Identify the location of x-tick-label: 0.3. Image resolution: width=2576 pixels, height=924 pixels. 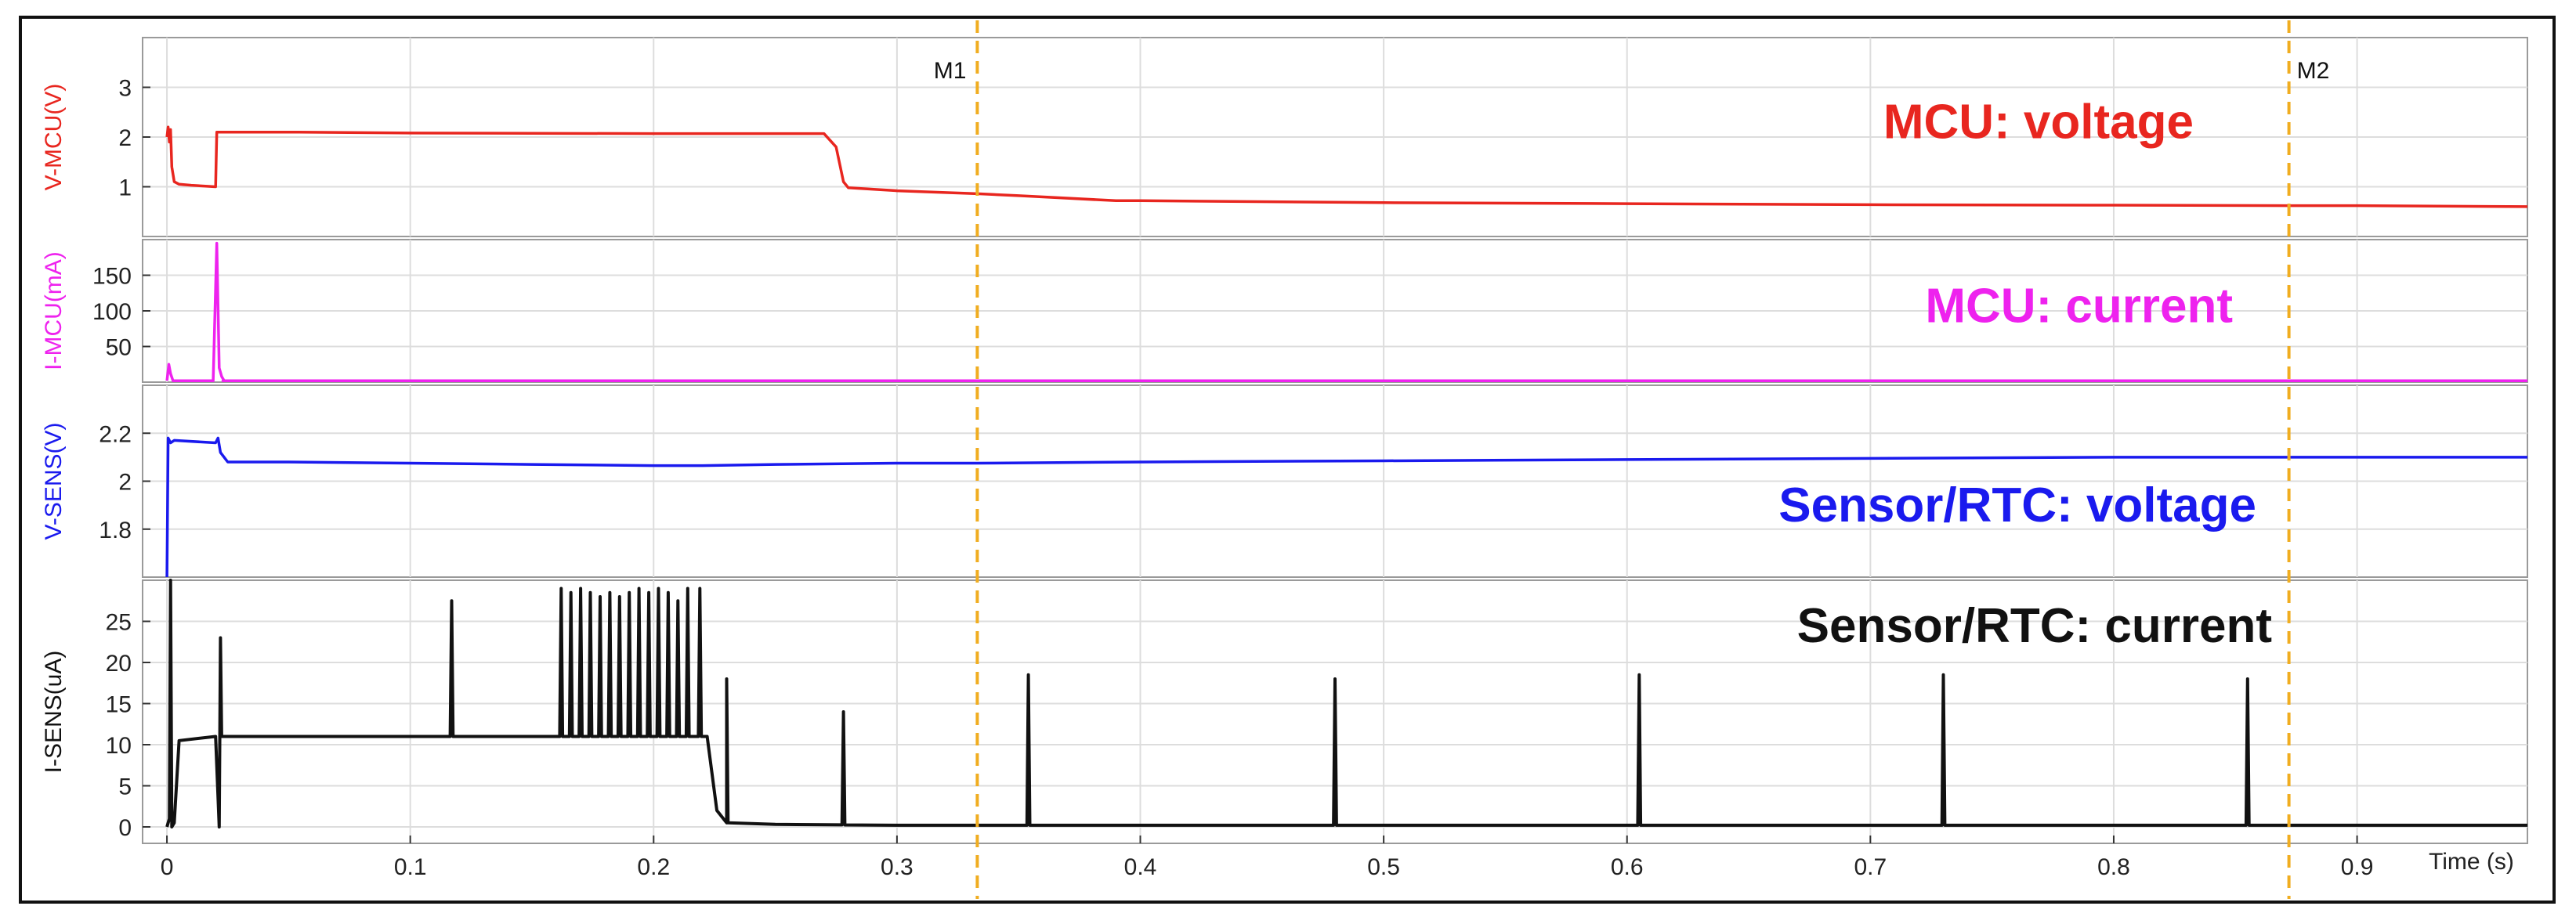
(897, 867).